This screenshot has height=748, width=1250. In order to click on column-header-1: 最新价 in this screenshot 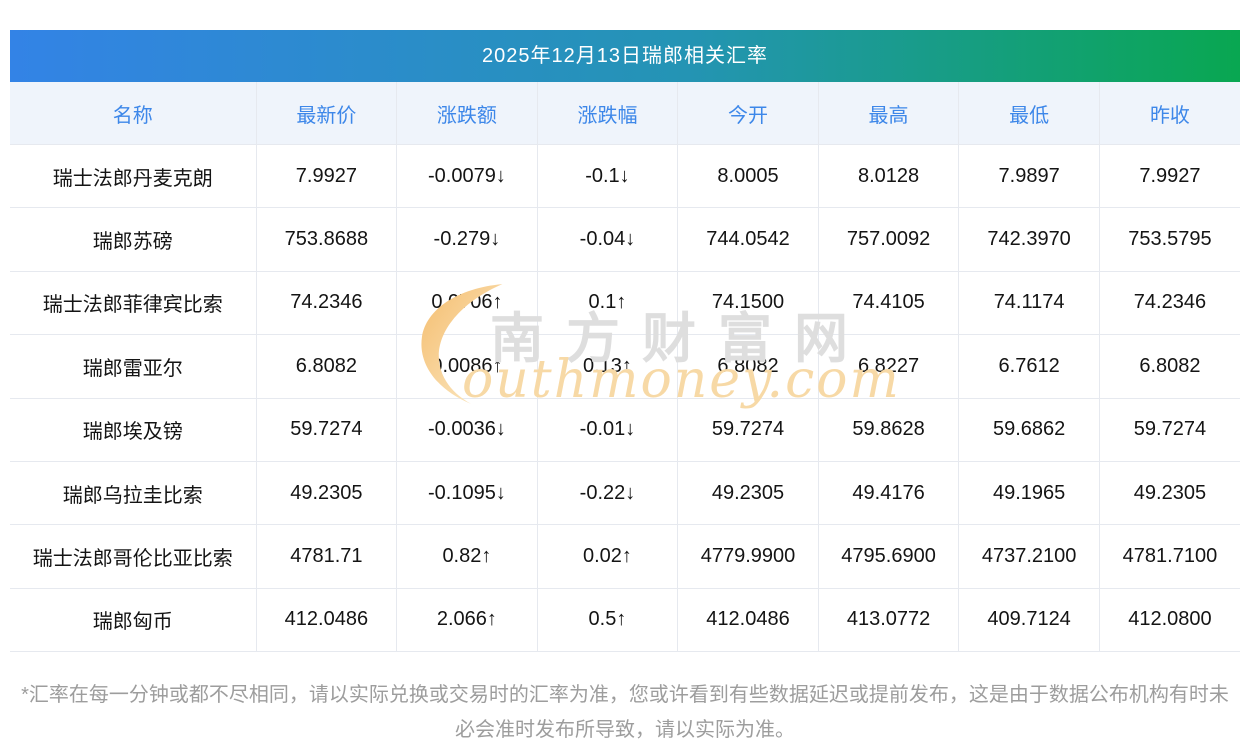, I will do `click(327, 113)`.